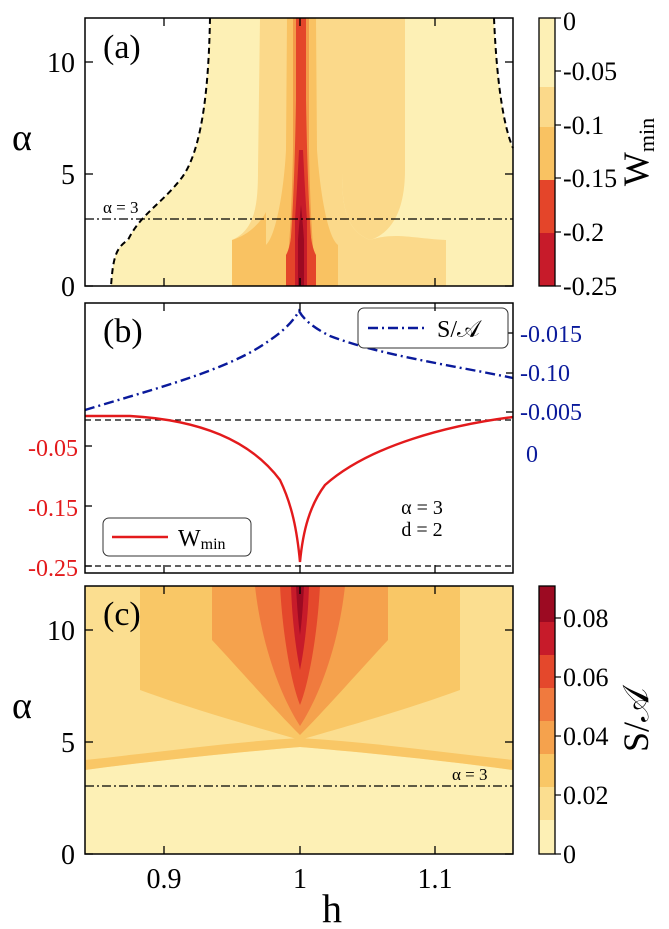  I want to click on panel-a-band-right, so click(373, 129).